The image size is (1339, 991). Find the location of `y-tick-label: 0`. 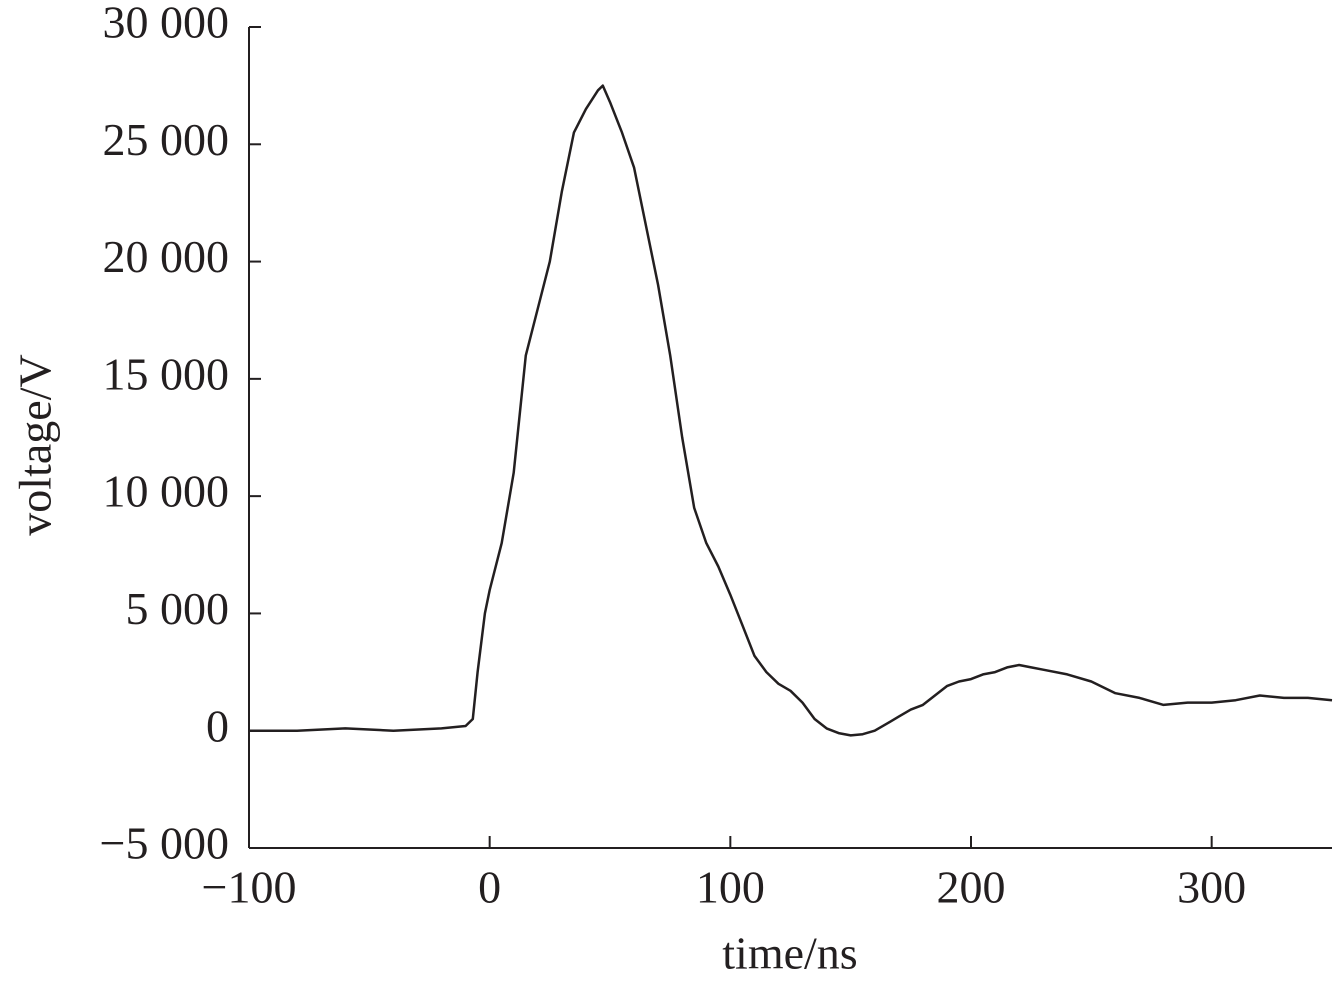

y-tick-label: 0 is located at coordinates (217, 725).